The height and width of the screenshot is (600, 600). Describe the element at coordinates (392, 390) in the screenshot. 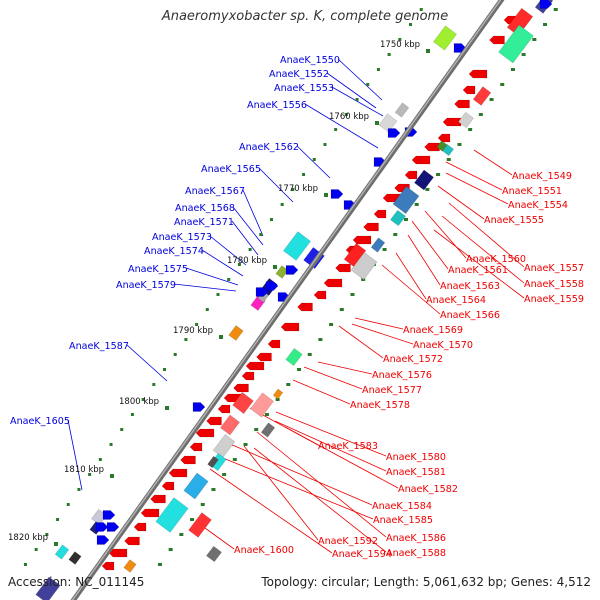

I see `gene-label-right: AnaeK_1577` at that location.